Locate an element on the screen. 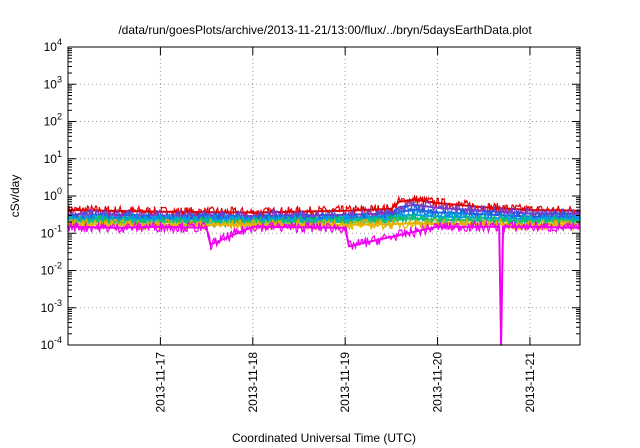 The width and height of the screenshot is (640, 448). y-tick-exponent: -1 is located at coordinates (58, 228).